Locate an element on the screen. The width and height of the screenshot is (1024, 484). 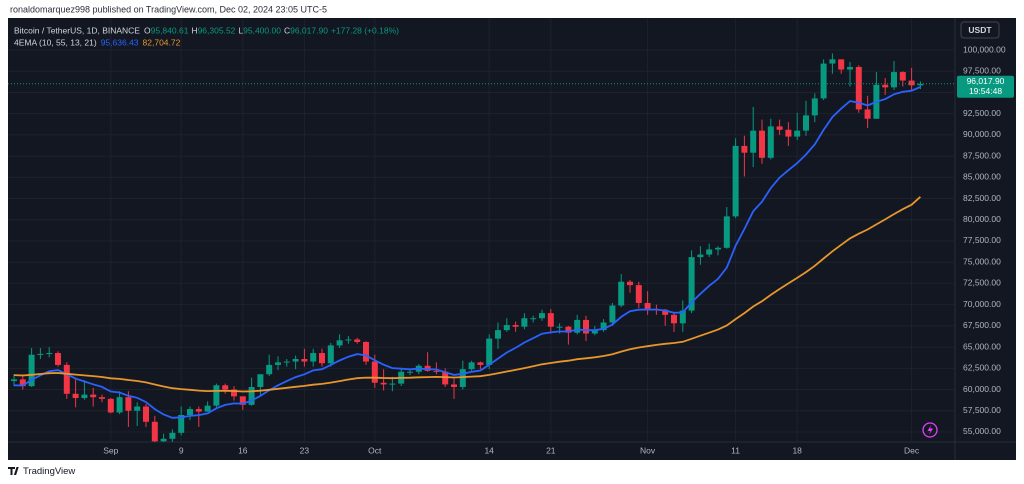
y-tick-label: 57,500.00 is located at coordinates (982, 410).